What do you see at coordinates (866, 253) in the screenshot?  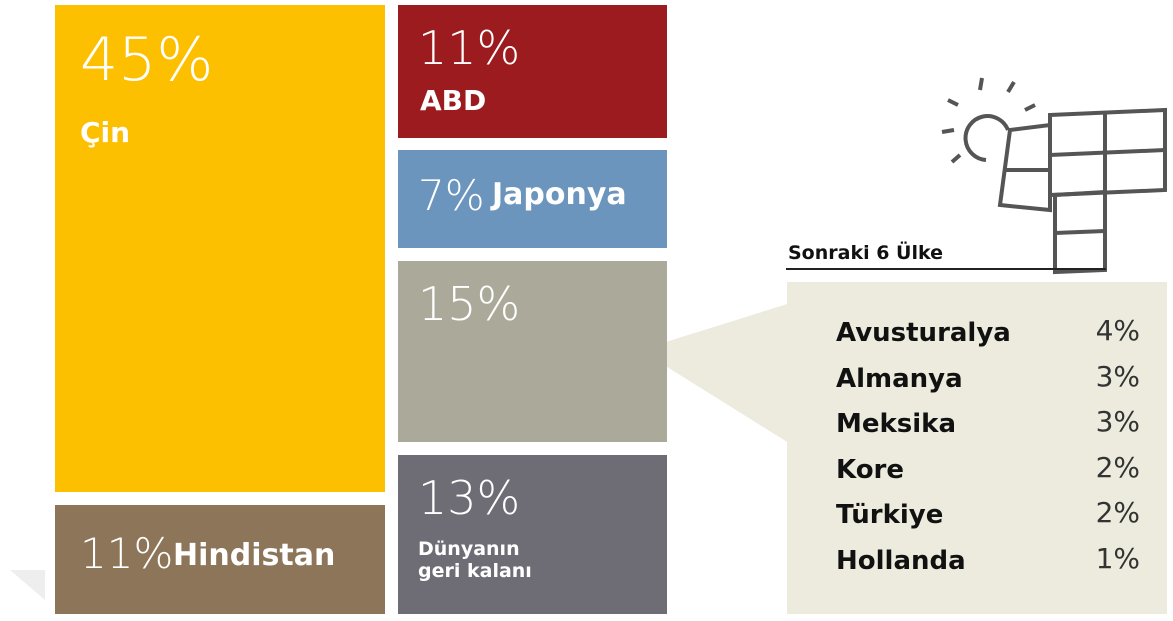 I see `breakdown-title: Sonraki 6 Ülke` at bounding box center [866, 253].